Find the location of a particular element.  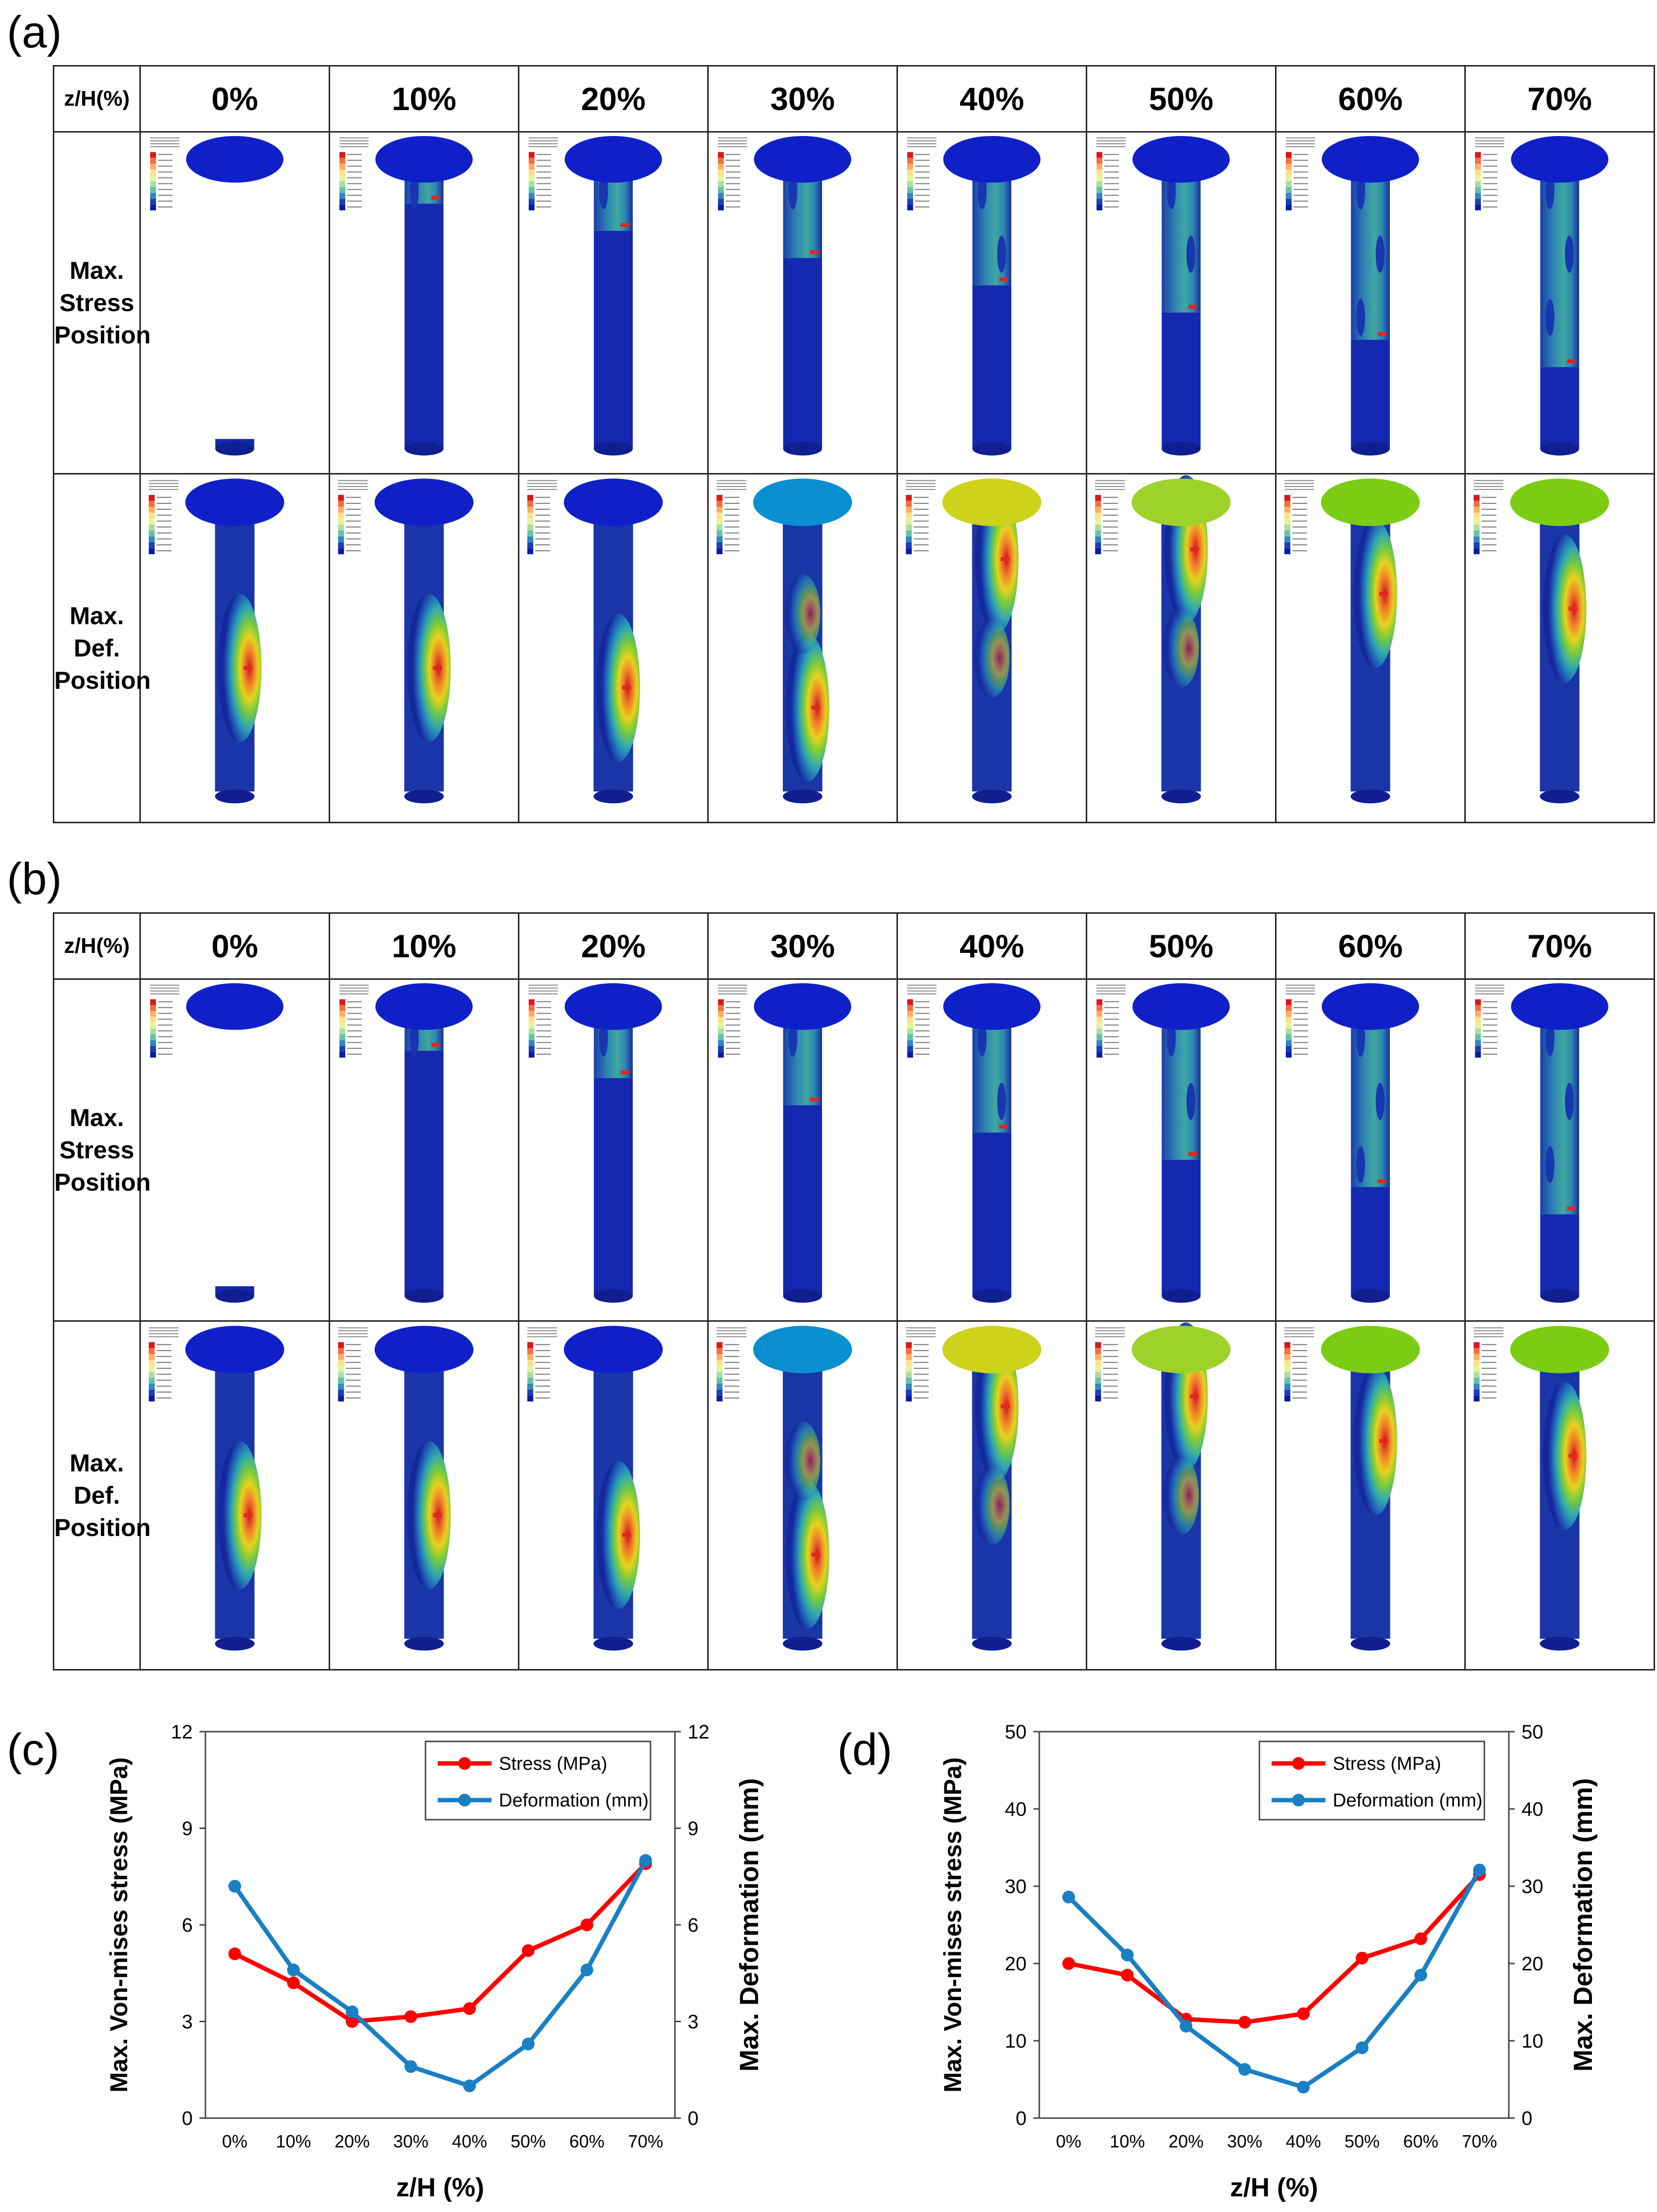

shaft-stressed is located at coordinates (1560, 269).